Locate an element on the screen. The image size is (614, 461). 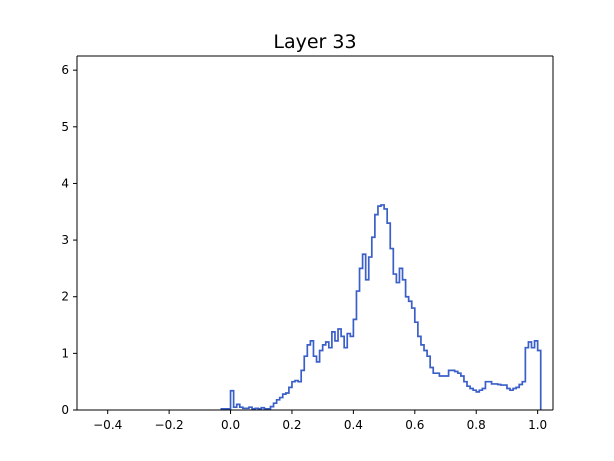
x-tick-label: −0.2 is located at coordinates (169, 425).